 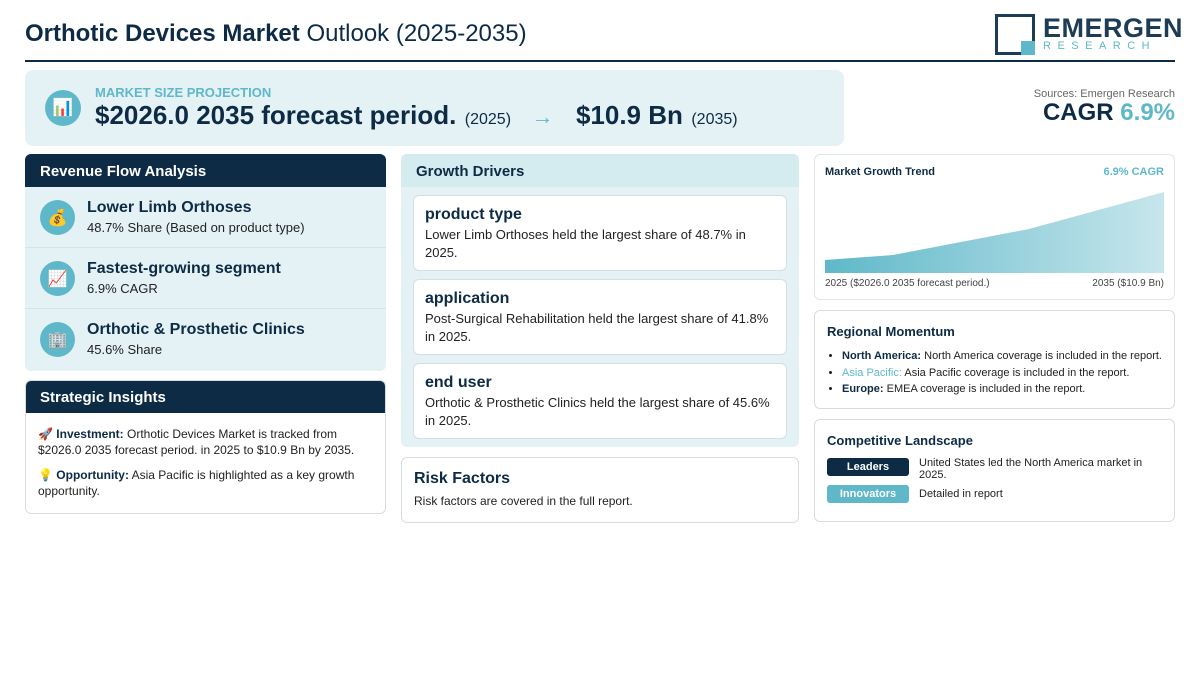 What do you see at coordinates (868, 467) in the screenshot?
I see `leaders-badge: Leaders` at bounding box center [868, 467].